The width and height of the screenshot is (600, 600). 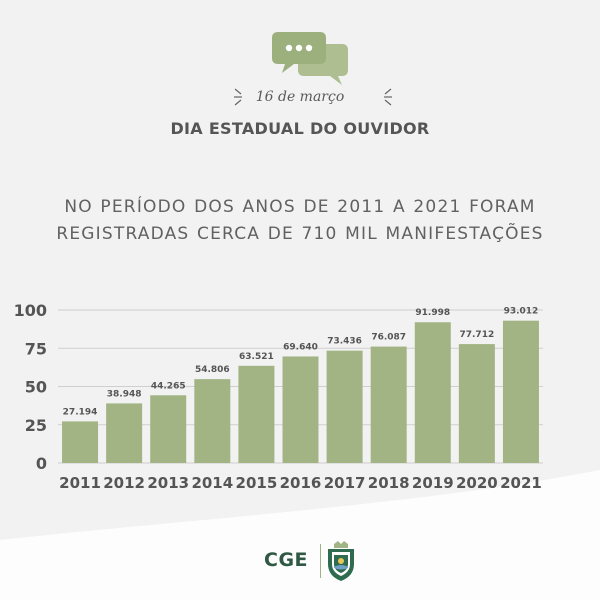 What do you see at coordinates (432, 313) in the screenshot?
I see `data-label: 91.998` at bounding box center [432, 313].